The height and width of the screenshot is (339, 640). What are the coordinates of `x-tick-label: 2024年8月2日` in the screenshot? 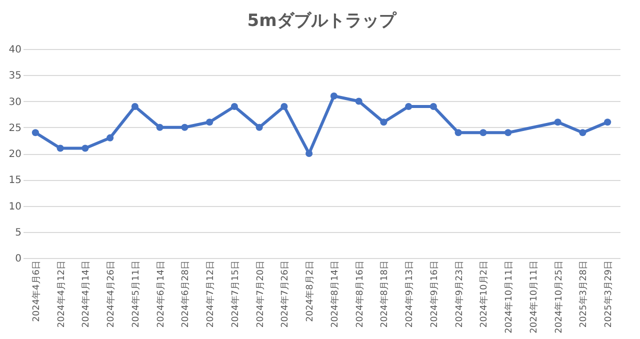 It's located at (310, 291).